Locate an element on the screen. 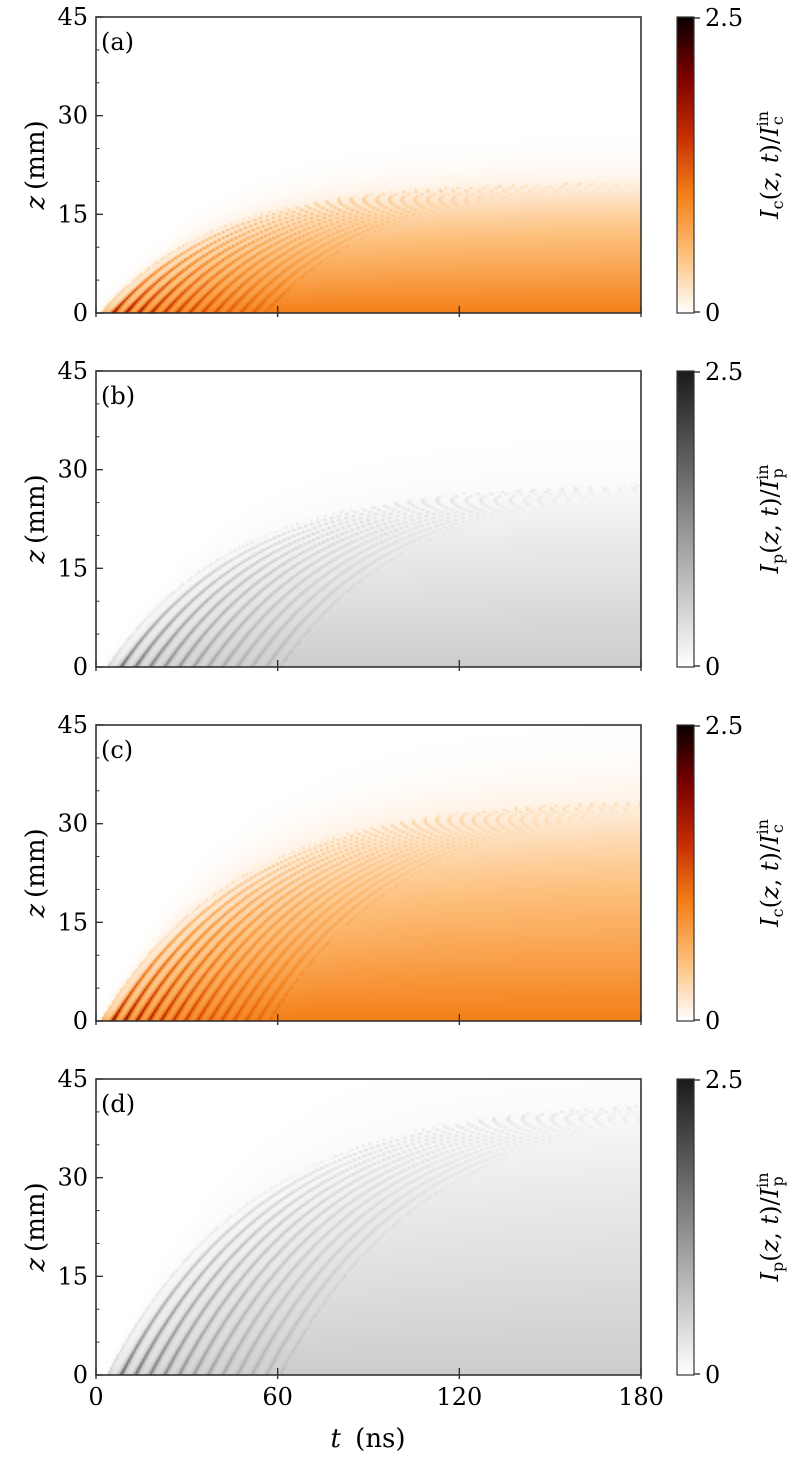  panel-label: (b) is located at coordinates (118, 396).